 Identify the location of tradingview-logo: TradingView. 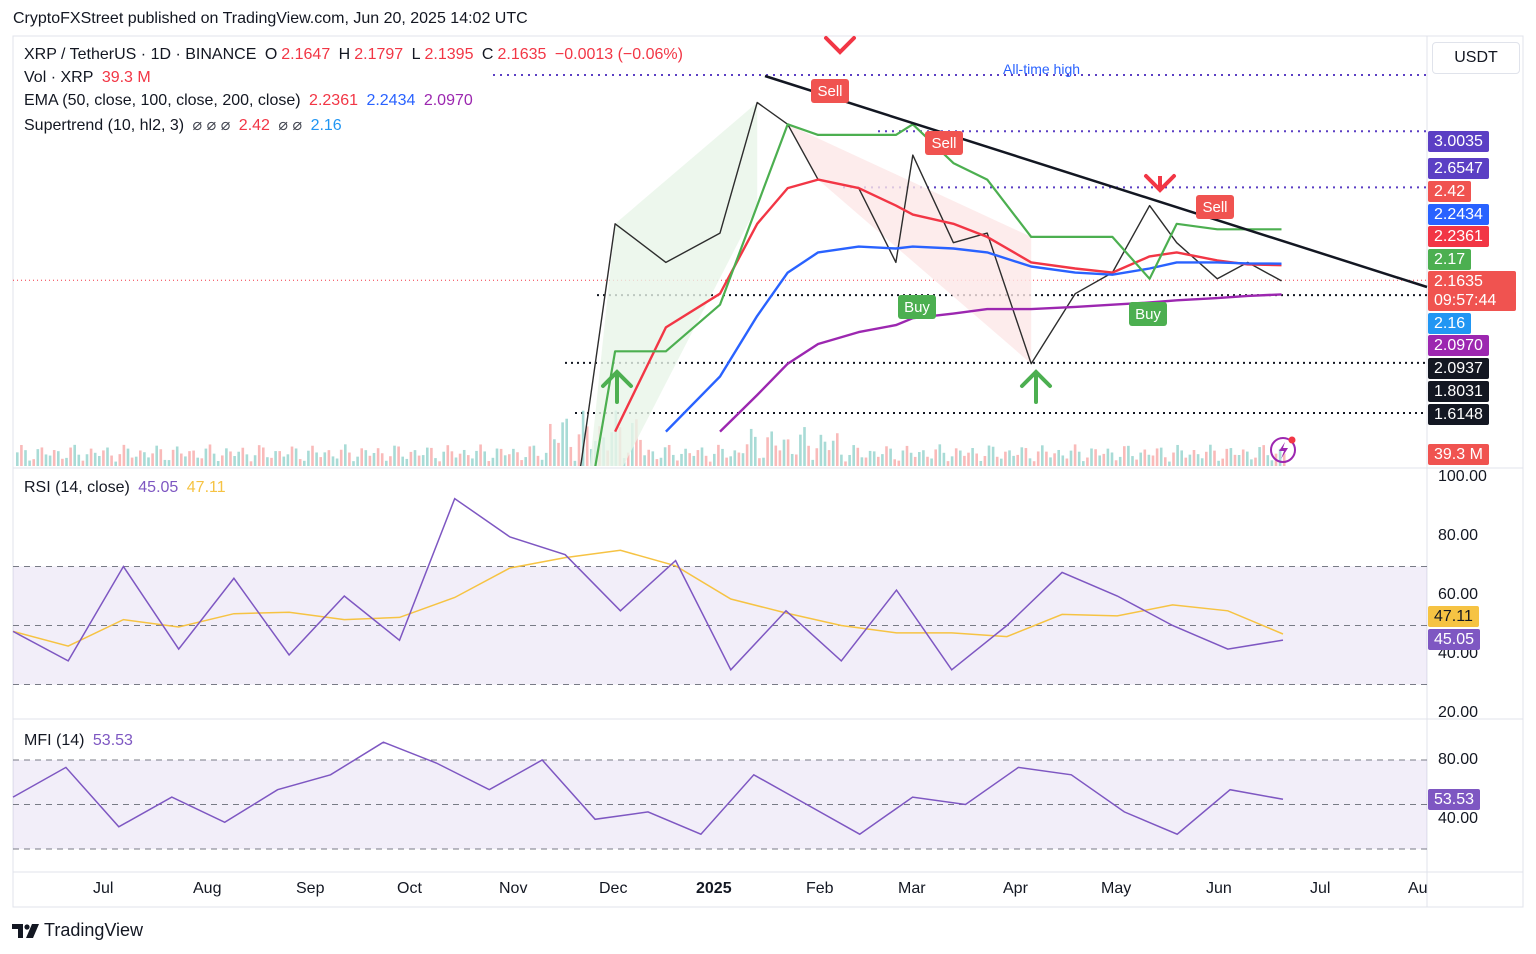
(77, 930).